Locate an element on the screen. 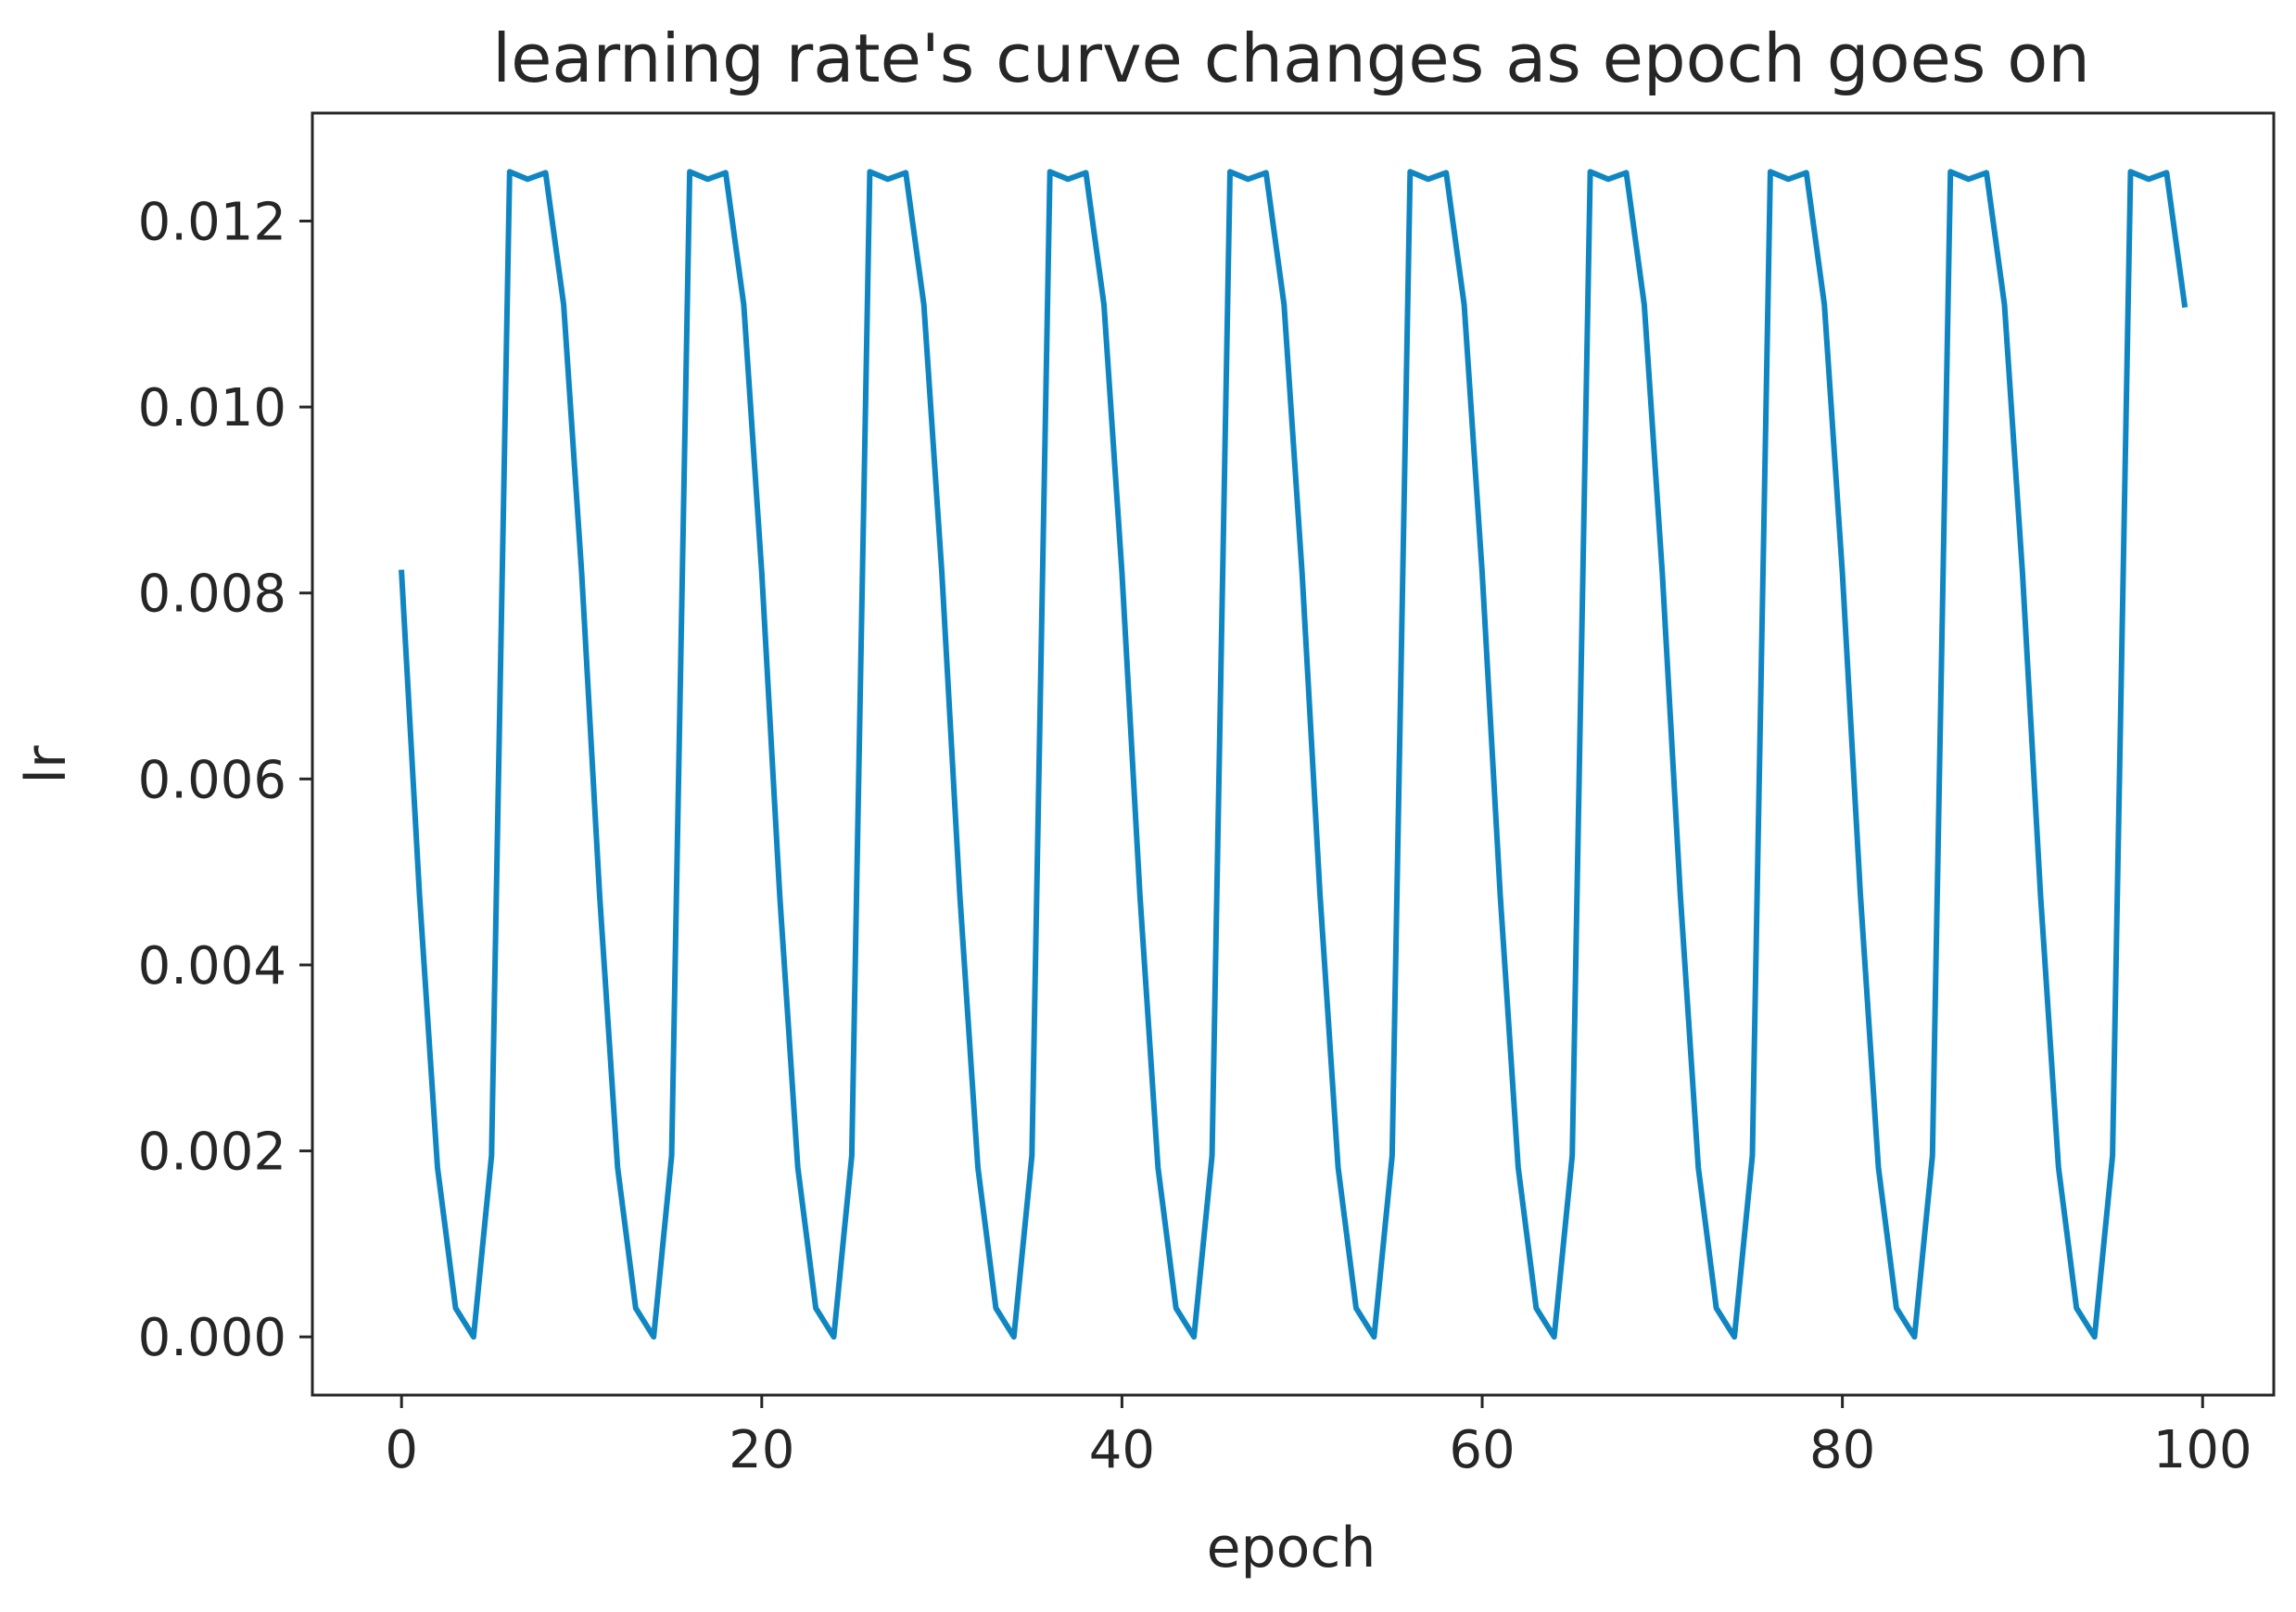  y-tick-label: 0.010 is located at coordinates (212, 408).